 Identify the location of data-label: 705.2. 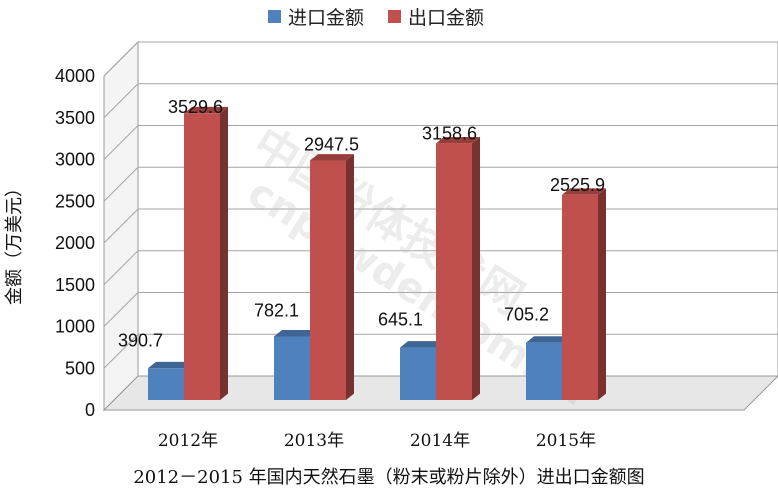
(526, 315).